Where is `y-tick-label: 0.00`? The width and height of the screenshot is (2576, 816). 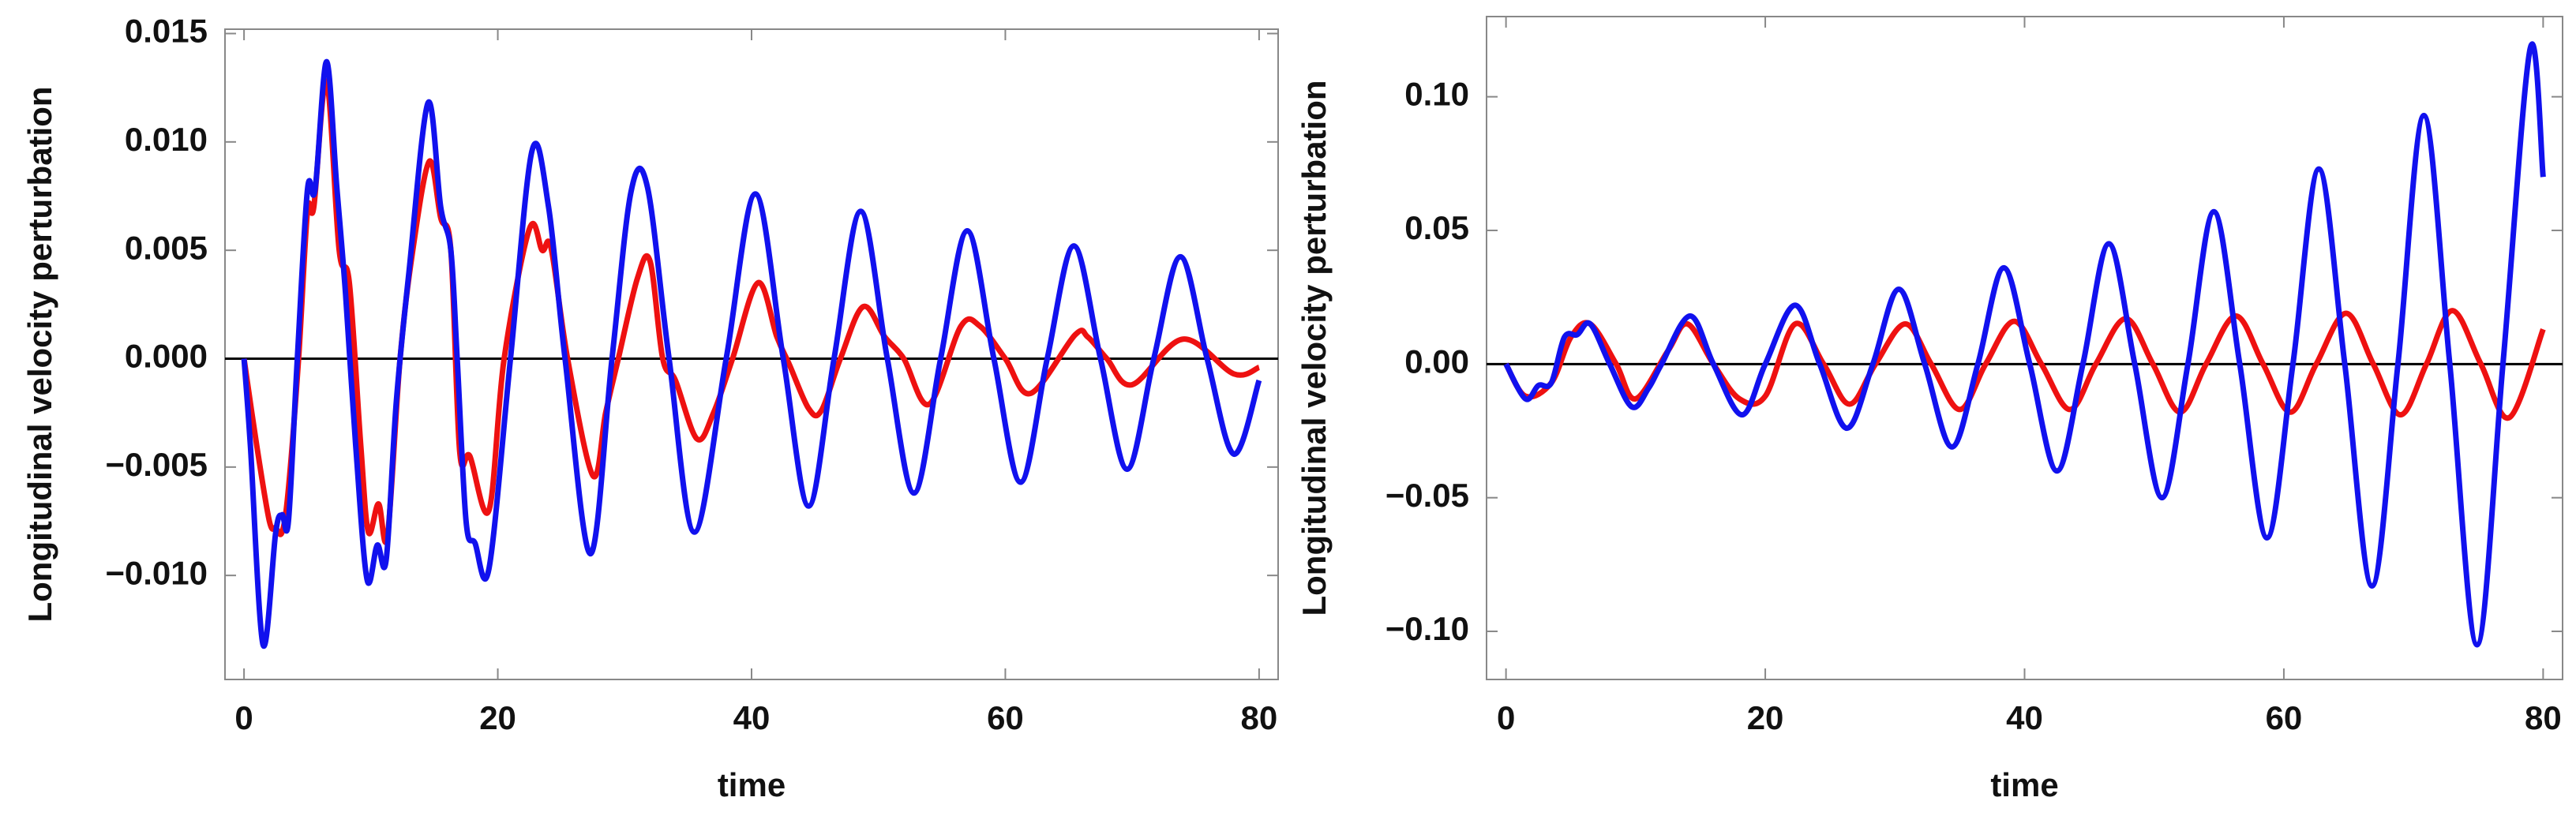
y-tick-label: 0.00 is located at coordinates (1436, 361).